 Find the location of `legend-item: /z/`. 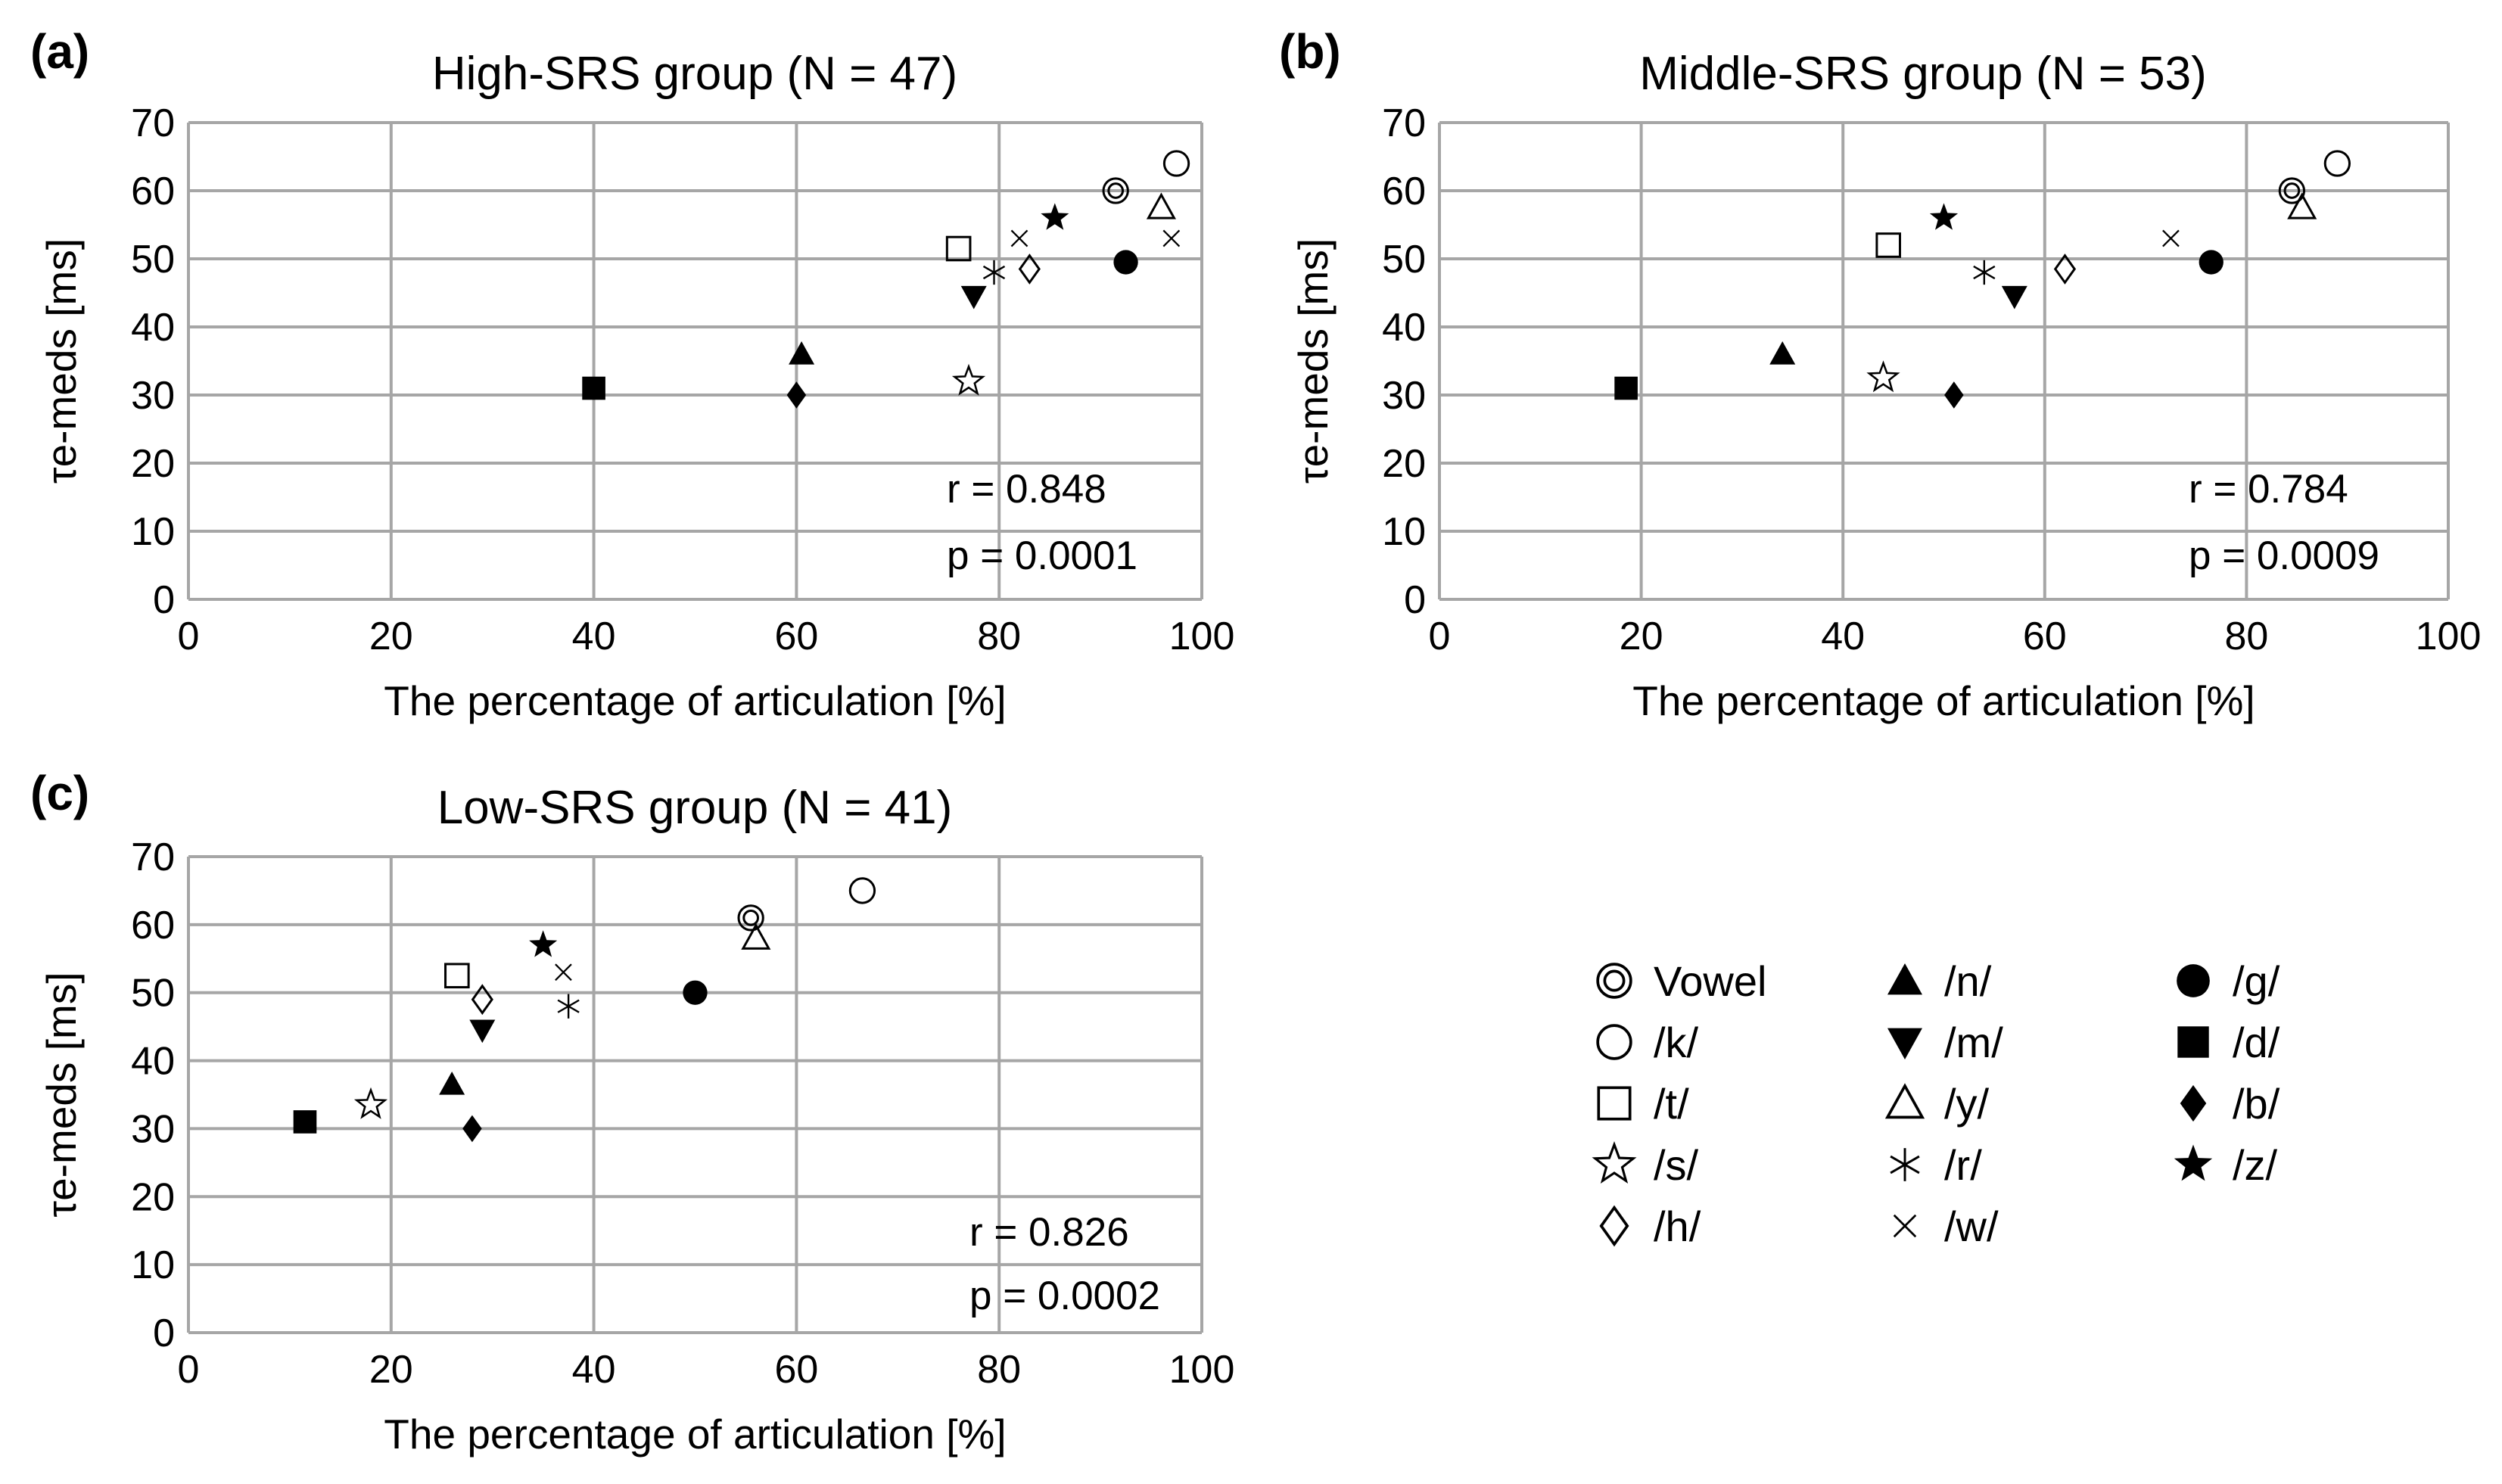

legend-item: /z/ is located at coordinates (2226, 1165).